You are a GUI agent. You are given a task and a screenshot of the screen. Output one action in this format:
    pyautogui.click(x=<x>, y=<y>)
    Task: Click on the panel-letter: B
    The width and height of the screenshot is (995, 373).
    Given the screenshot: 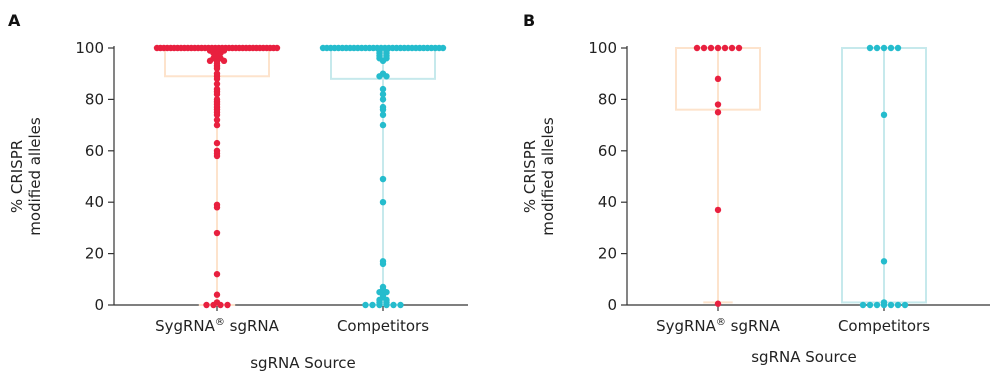 What is the action you would take?
    pyautogui.click(x=529, y=20)
    